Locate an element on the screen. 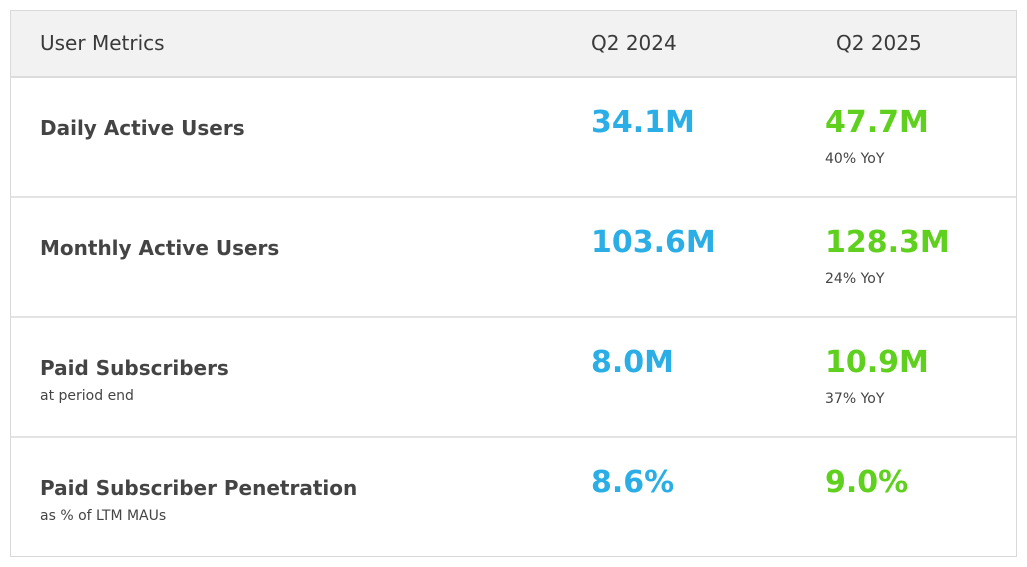 This screenshot has height=567, width=1027. row-label: Daily Active Users is located at coordinates (142, 128).